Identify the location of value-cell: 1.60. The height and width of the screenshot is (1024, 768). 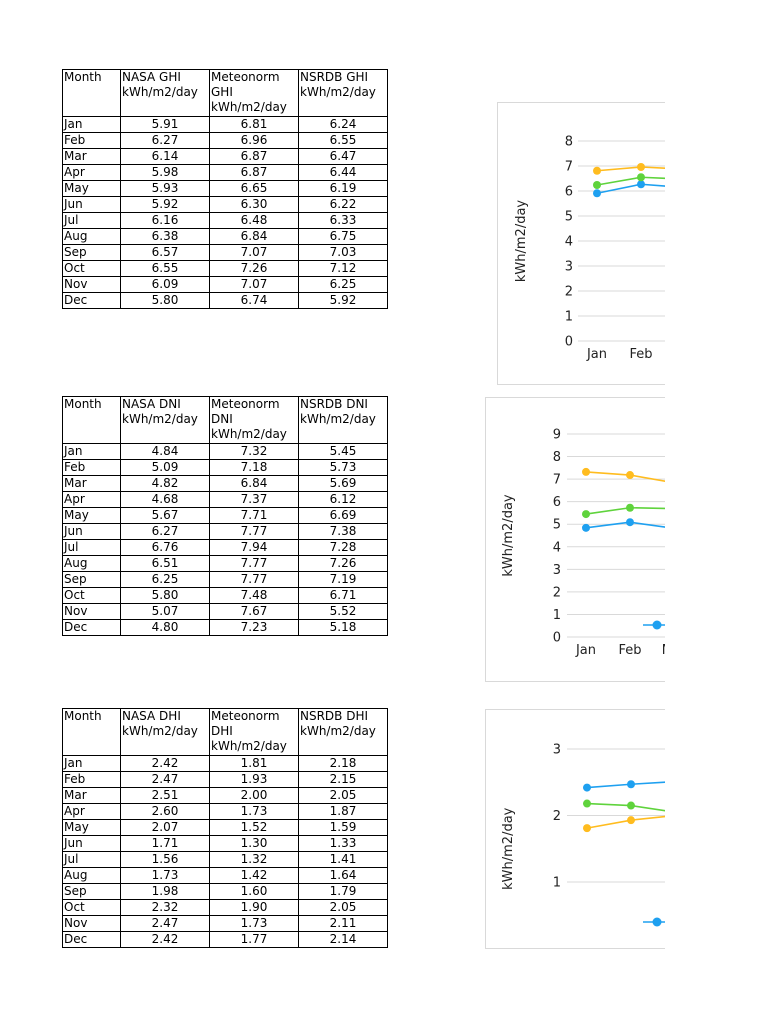
(254, 891).